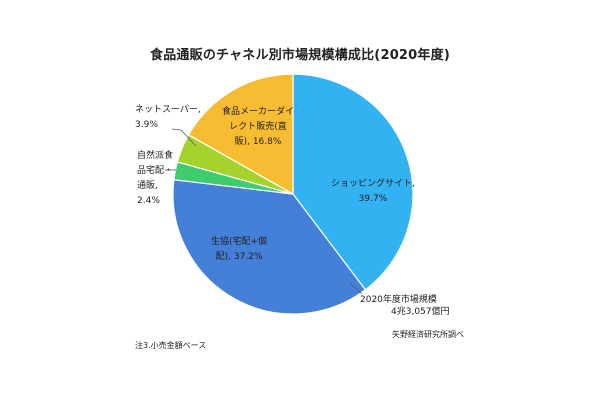 The width and height of the screenshot is (600, 400). What do you see at coordinates (168, 118) in the screenshot?
I see `slice-label-net-super: ネットスーパー, 3.9%` at bounding box center [168, 118].